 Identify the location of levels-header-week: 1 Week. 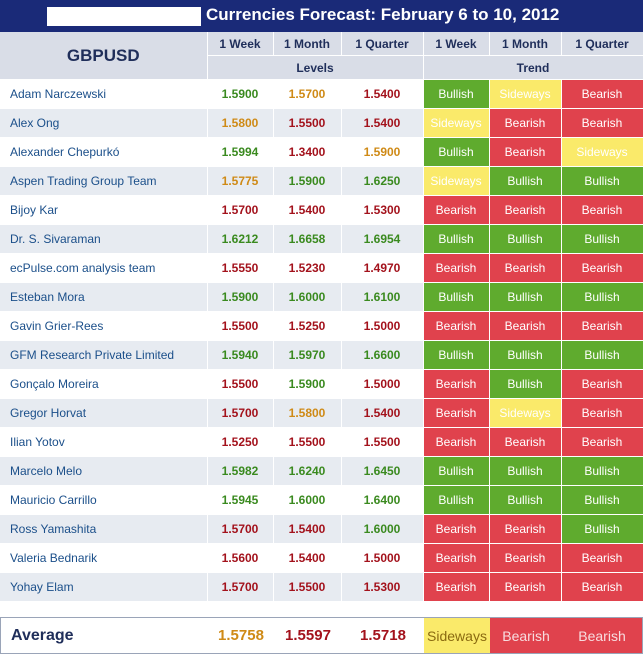
(240, 44).